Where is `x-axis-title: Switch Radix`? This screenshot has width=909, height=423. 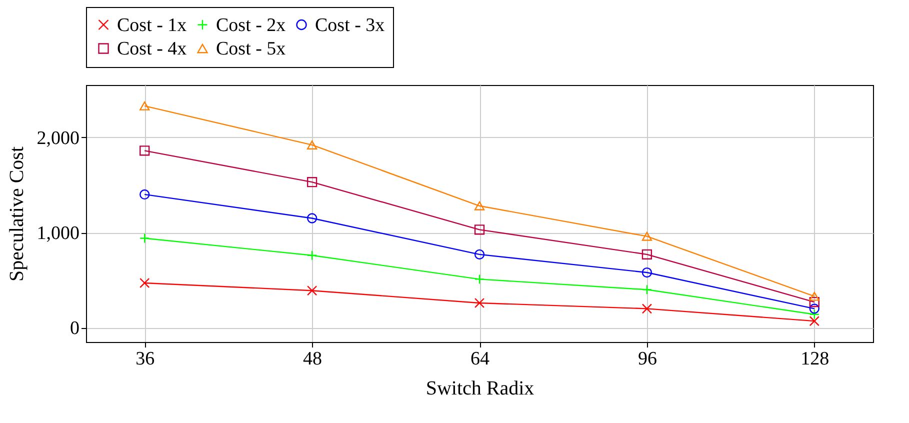 x-axis-title: Switch Radix is located at coordinates (480, 389).